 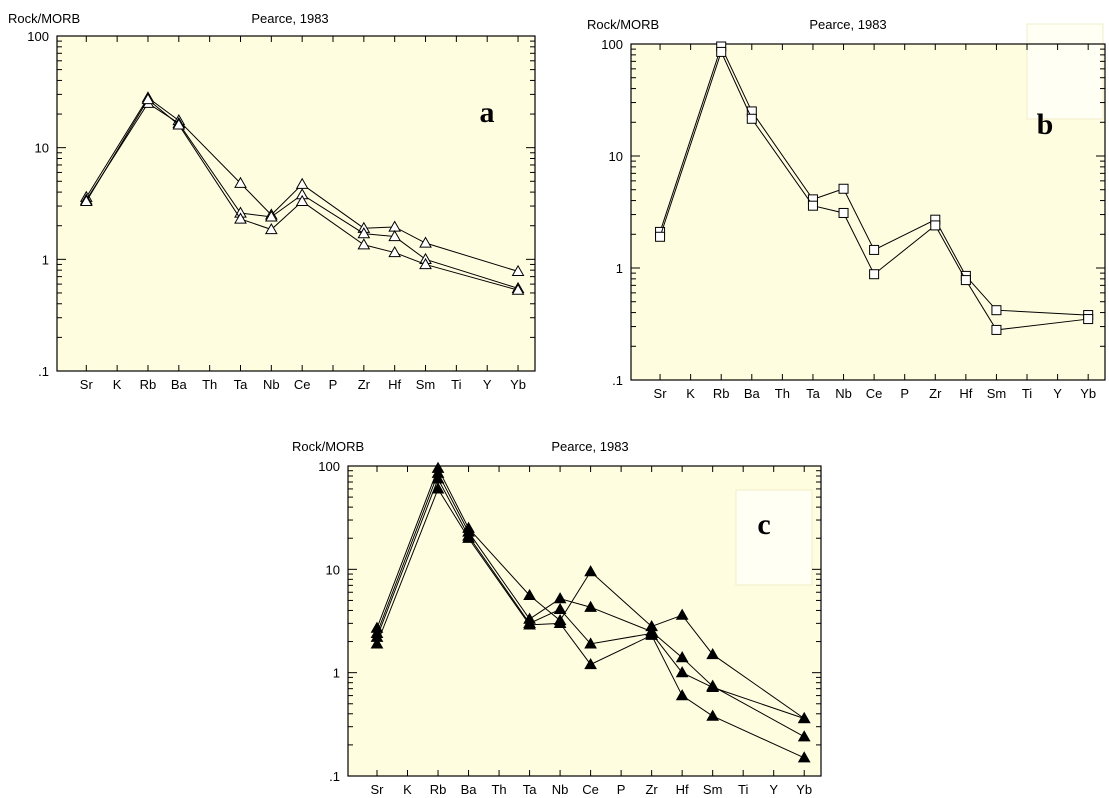 I want to click on panel-letter: a, so click(x=487, y=112).